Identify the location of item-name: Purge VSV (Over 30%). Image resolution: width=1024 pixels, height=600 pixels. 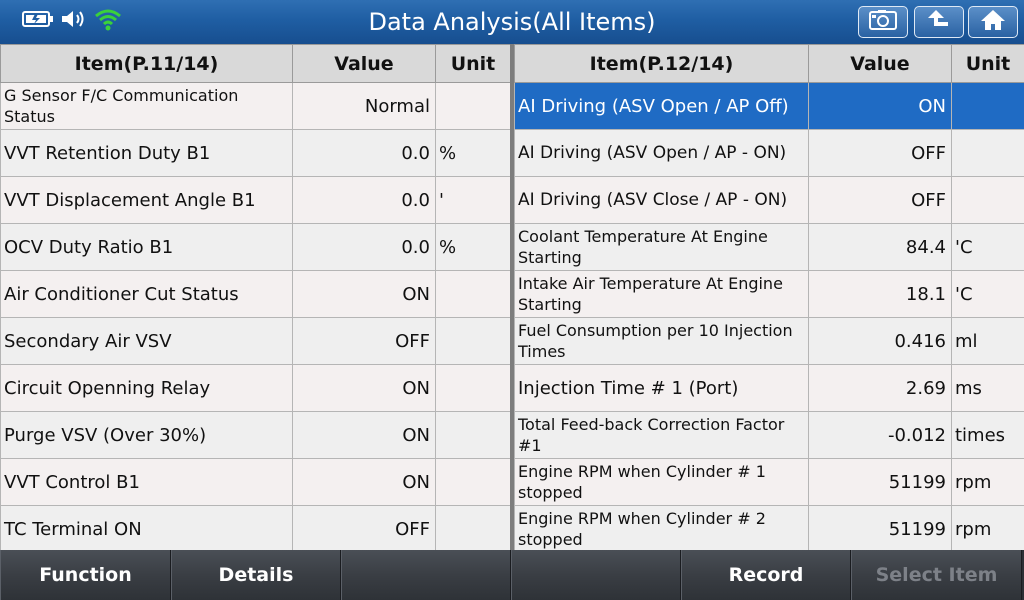
(146, 435).